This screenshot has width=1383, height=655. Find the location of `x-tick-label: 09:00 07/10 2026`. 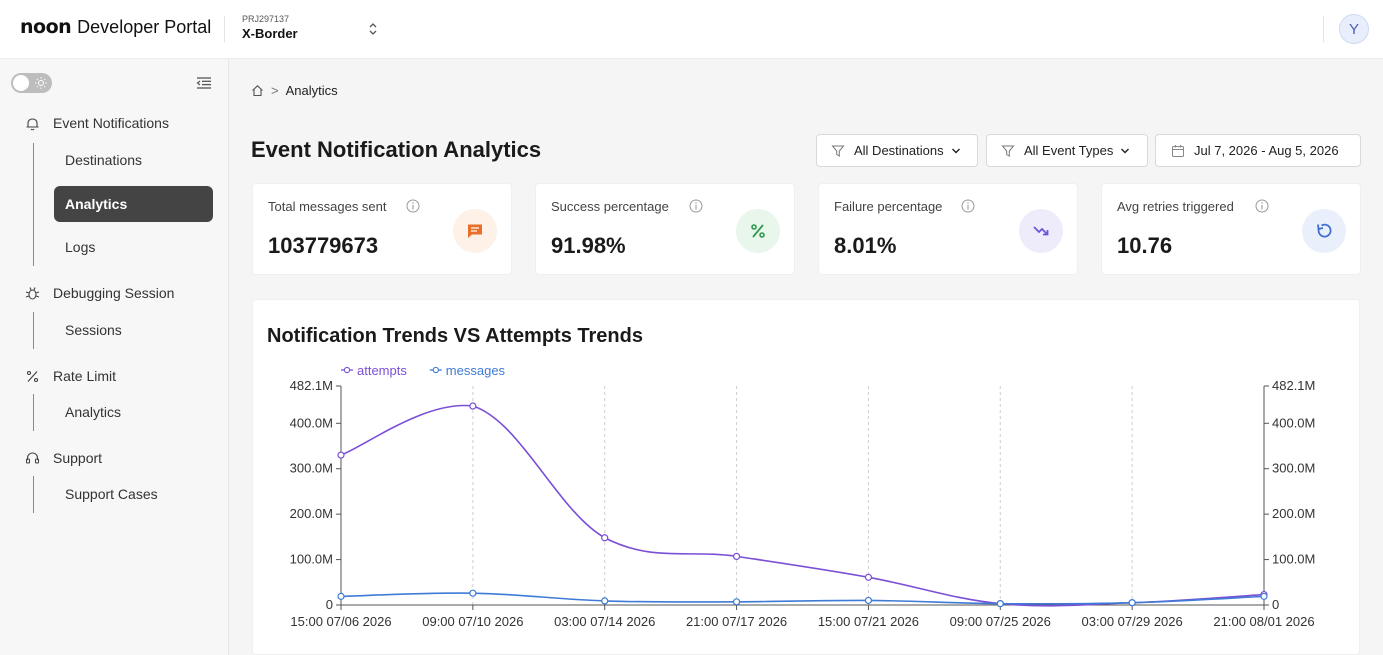

x-tick-label: 09:00 07/10 2026 is located at coordinates (472, 621).